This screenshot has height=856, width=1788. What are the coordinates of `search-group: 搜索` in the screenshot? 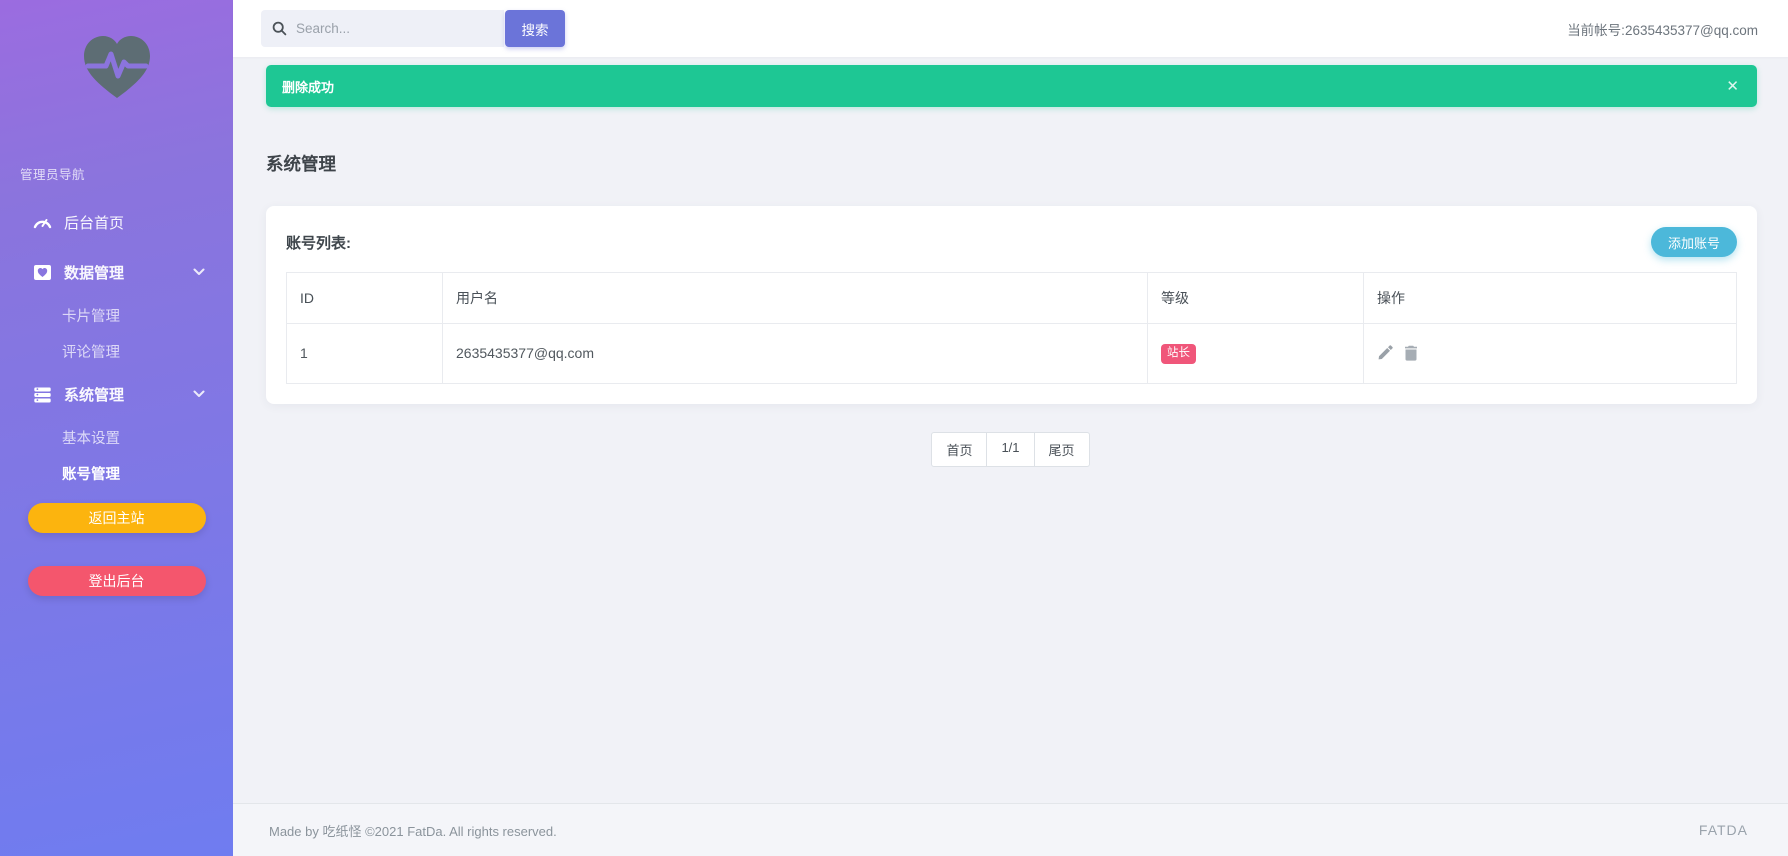 It's located at (413, 28).